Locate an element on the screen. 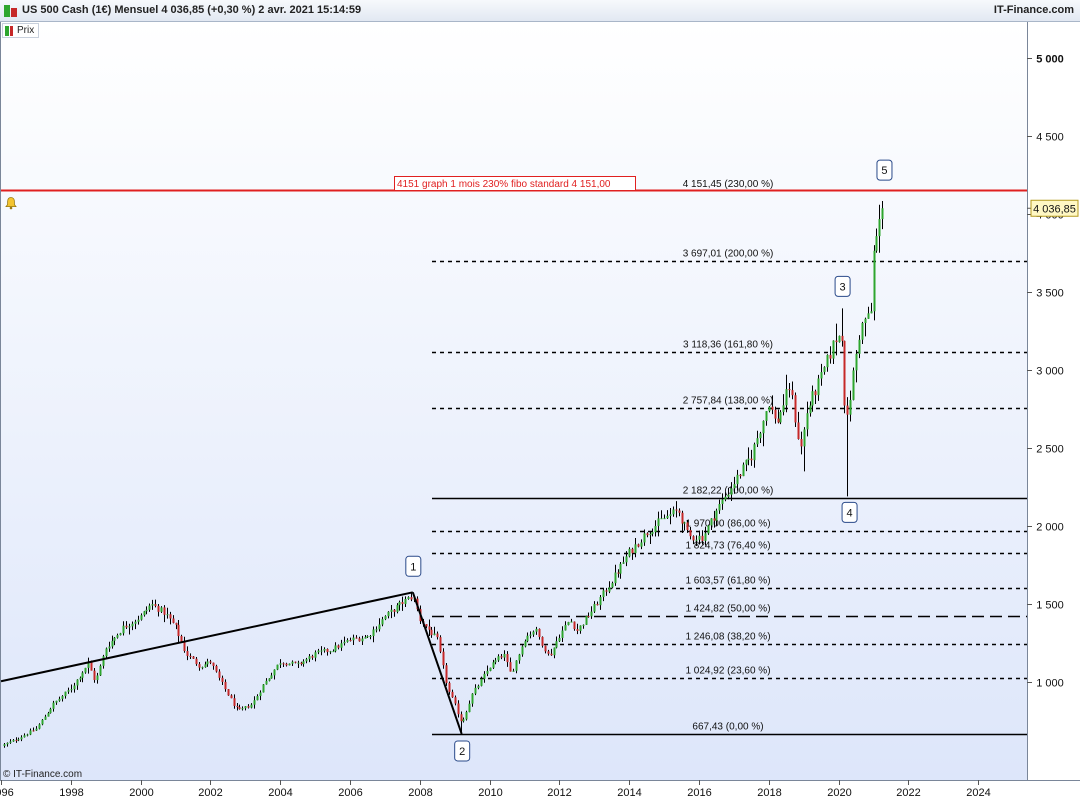  y-tick-label: 2 500 is located at coordinates (1050, 450).